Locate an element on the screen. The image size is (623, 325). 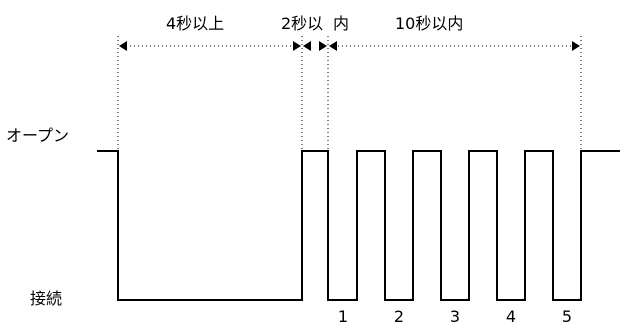
arrow-10s-right is located at coordinates (576, 46).